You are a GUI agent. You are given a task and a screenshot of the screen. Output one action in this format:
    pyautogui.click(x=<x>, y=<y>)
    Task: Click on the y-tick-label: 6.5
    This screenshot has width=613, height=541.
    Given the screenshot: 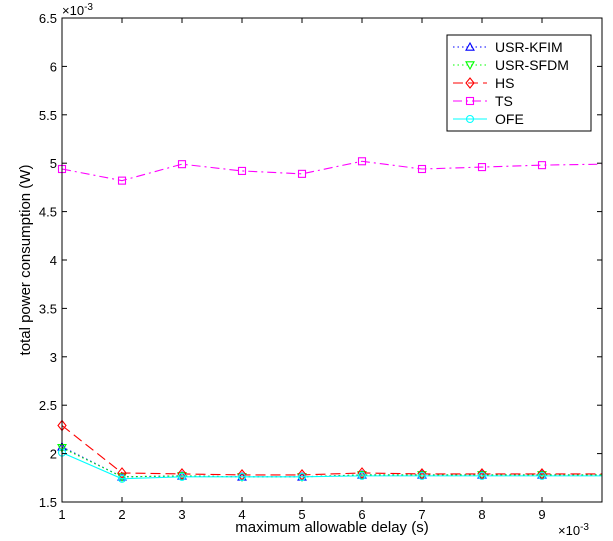 What is the action you would take?
    pyautogui.click(x=48, y=18)
    